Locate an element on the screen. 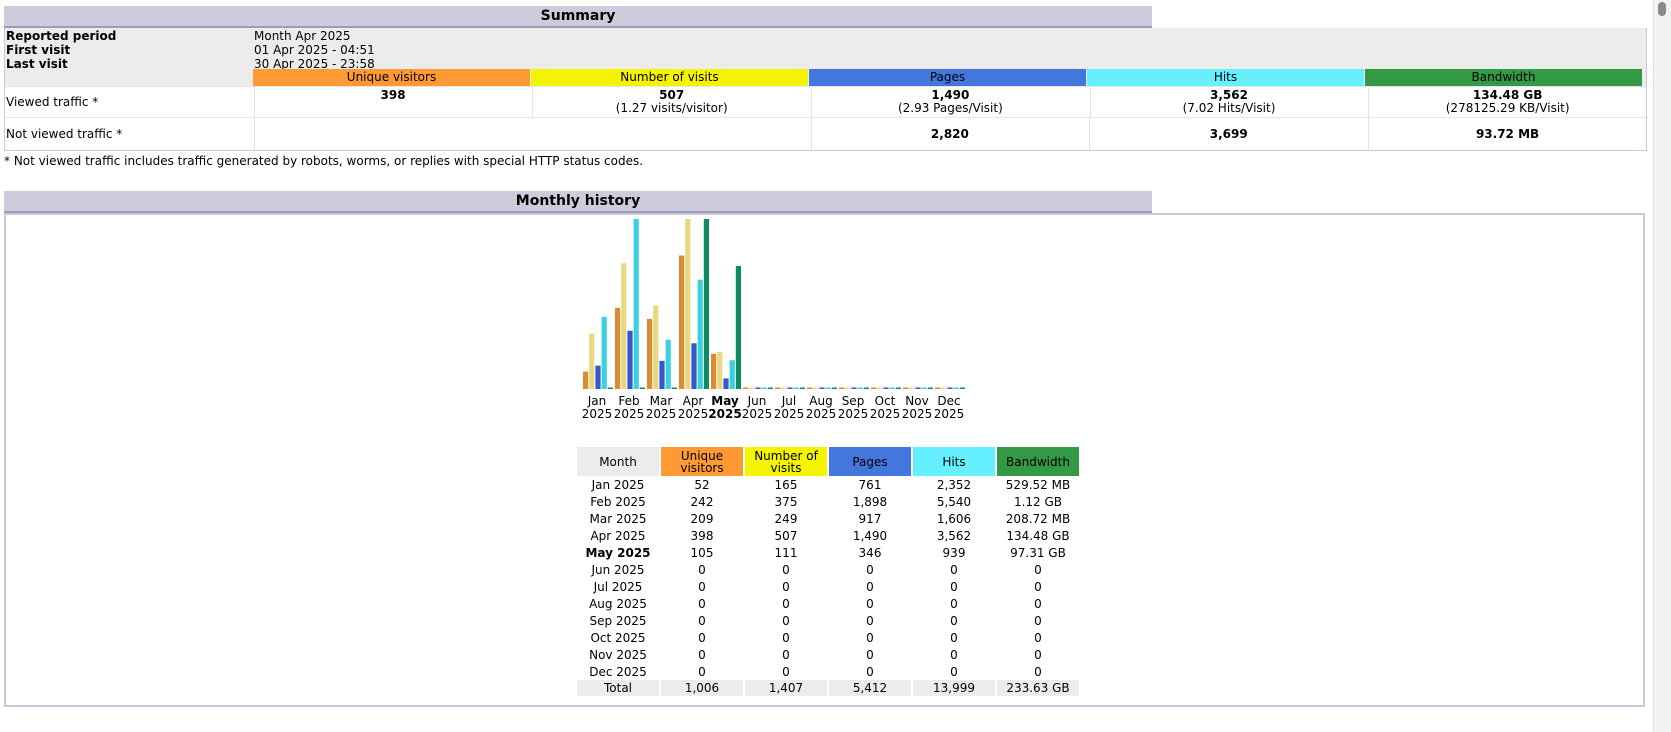 The width and height of the screenshot is (1671, 732). bar-dec-number-of-visits is located at coordinates (944, 388).